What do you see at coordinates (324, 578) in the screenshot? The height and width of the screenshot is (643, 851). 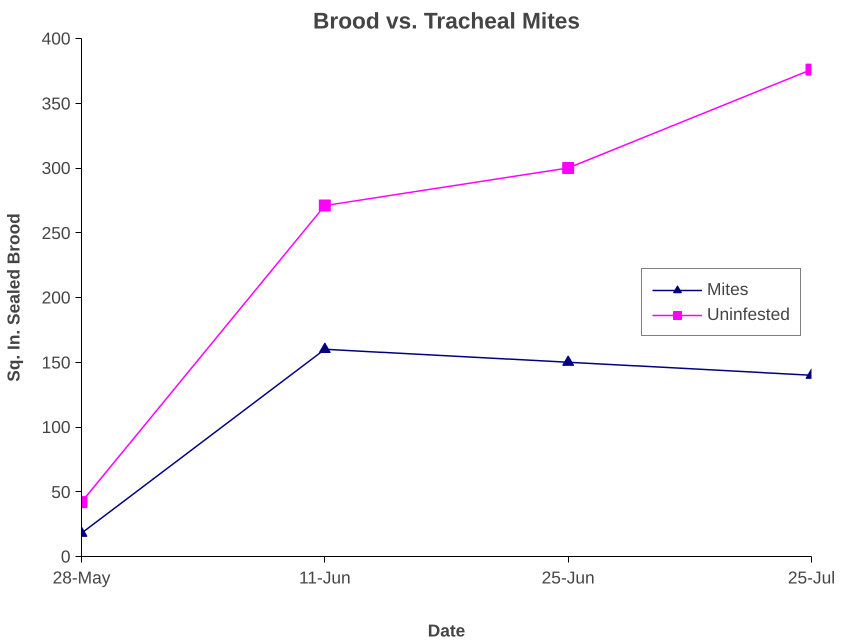 I see `x-tick-label: 11-Jun` at bounding box center [324, 578].